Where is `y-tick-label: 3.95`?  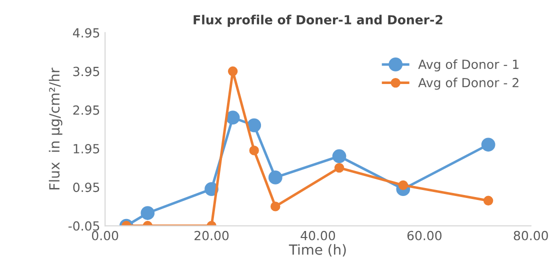 y-tick-label: 3.95 is located at coordinates (86, 71).